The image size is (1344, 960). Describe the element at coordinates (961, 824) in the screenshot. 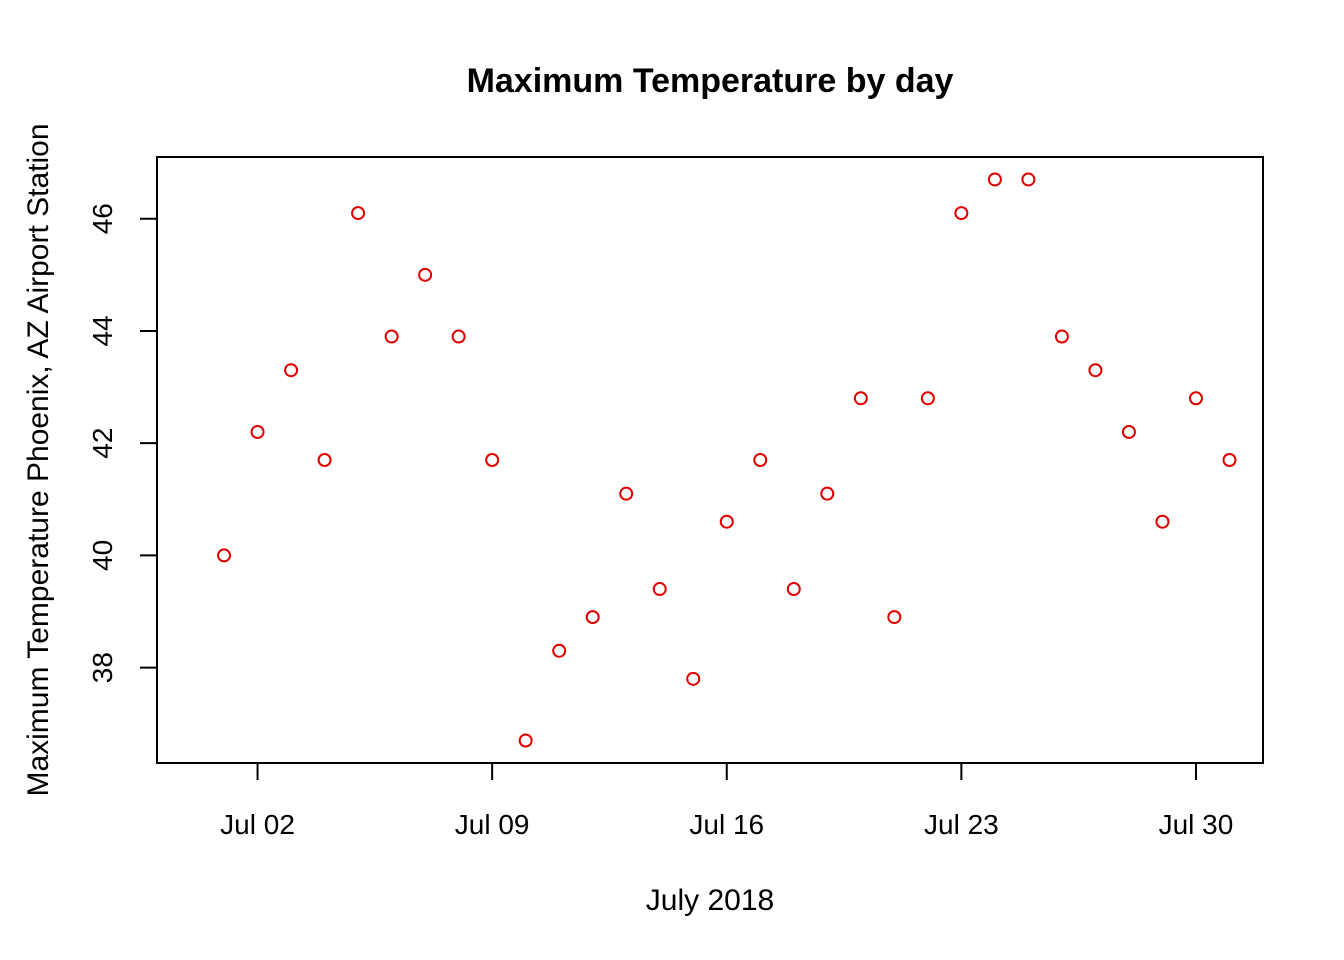

I see `x-tick-label-3: Jul 23` at that location.